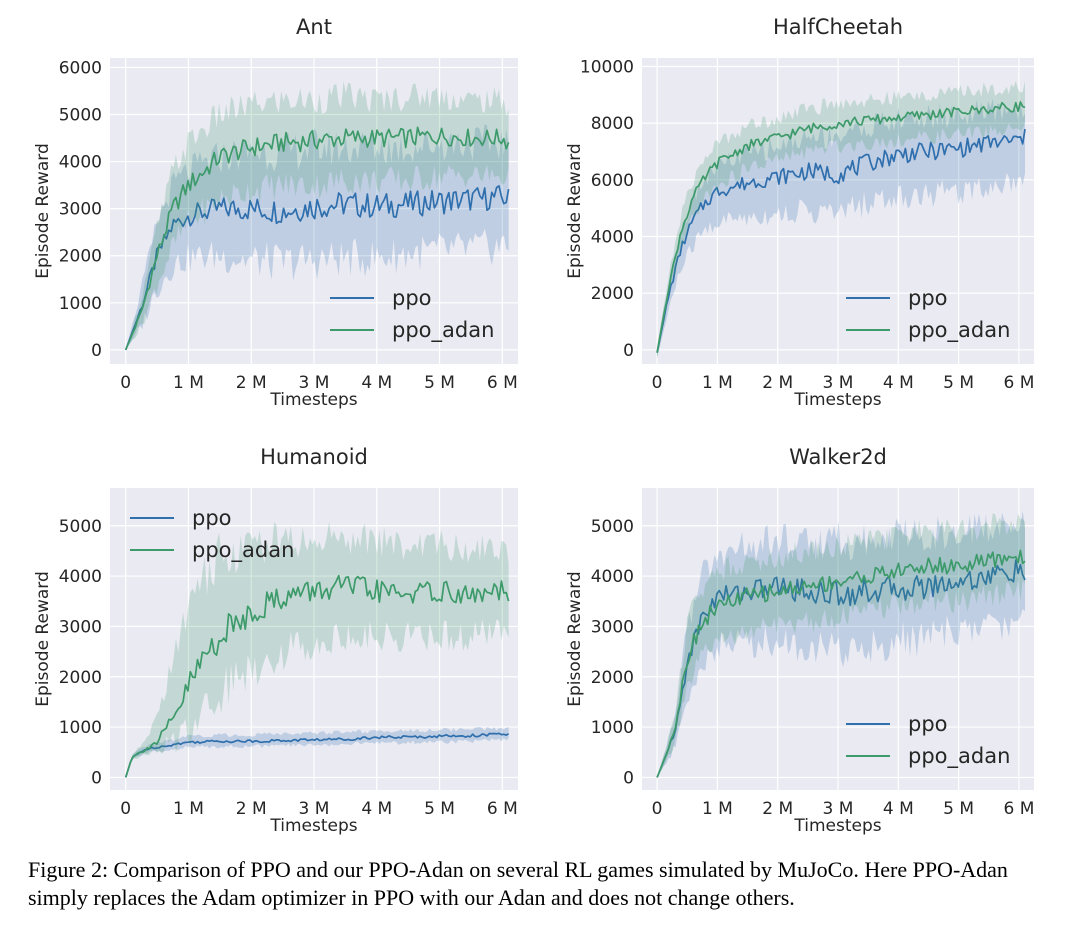 The image size is (1080, 933). I want to click on chart-title: Walker2d, so click(838, 457).